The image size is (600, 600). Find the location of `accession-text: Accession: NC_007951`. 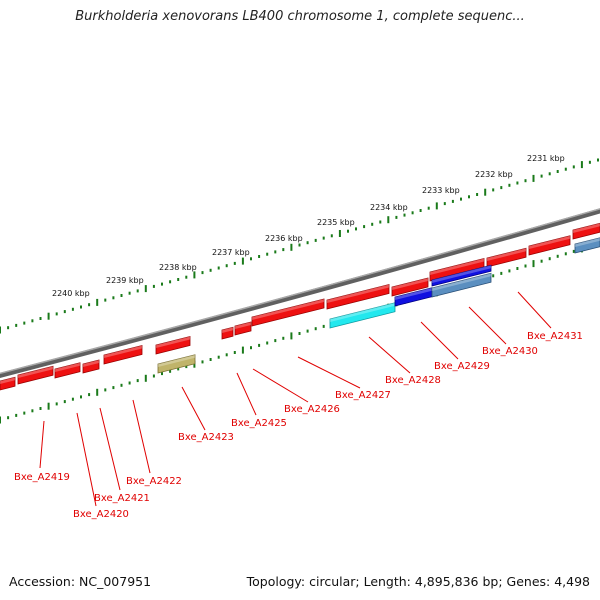

accession-text: Accession: NC_007951 is located at coordinates (80, 581).